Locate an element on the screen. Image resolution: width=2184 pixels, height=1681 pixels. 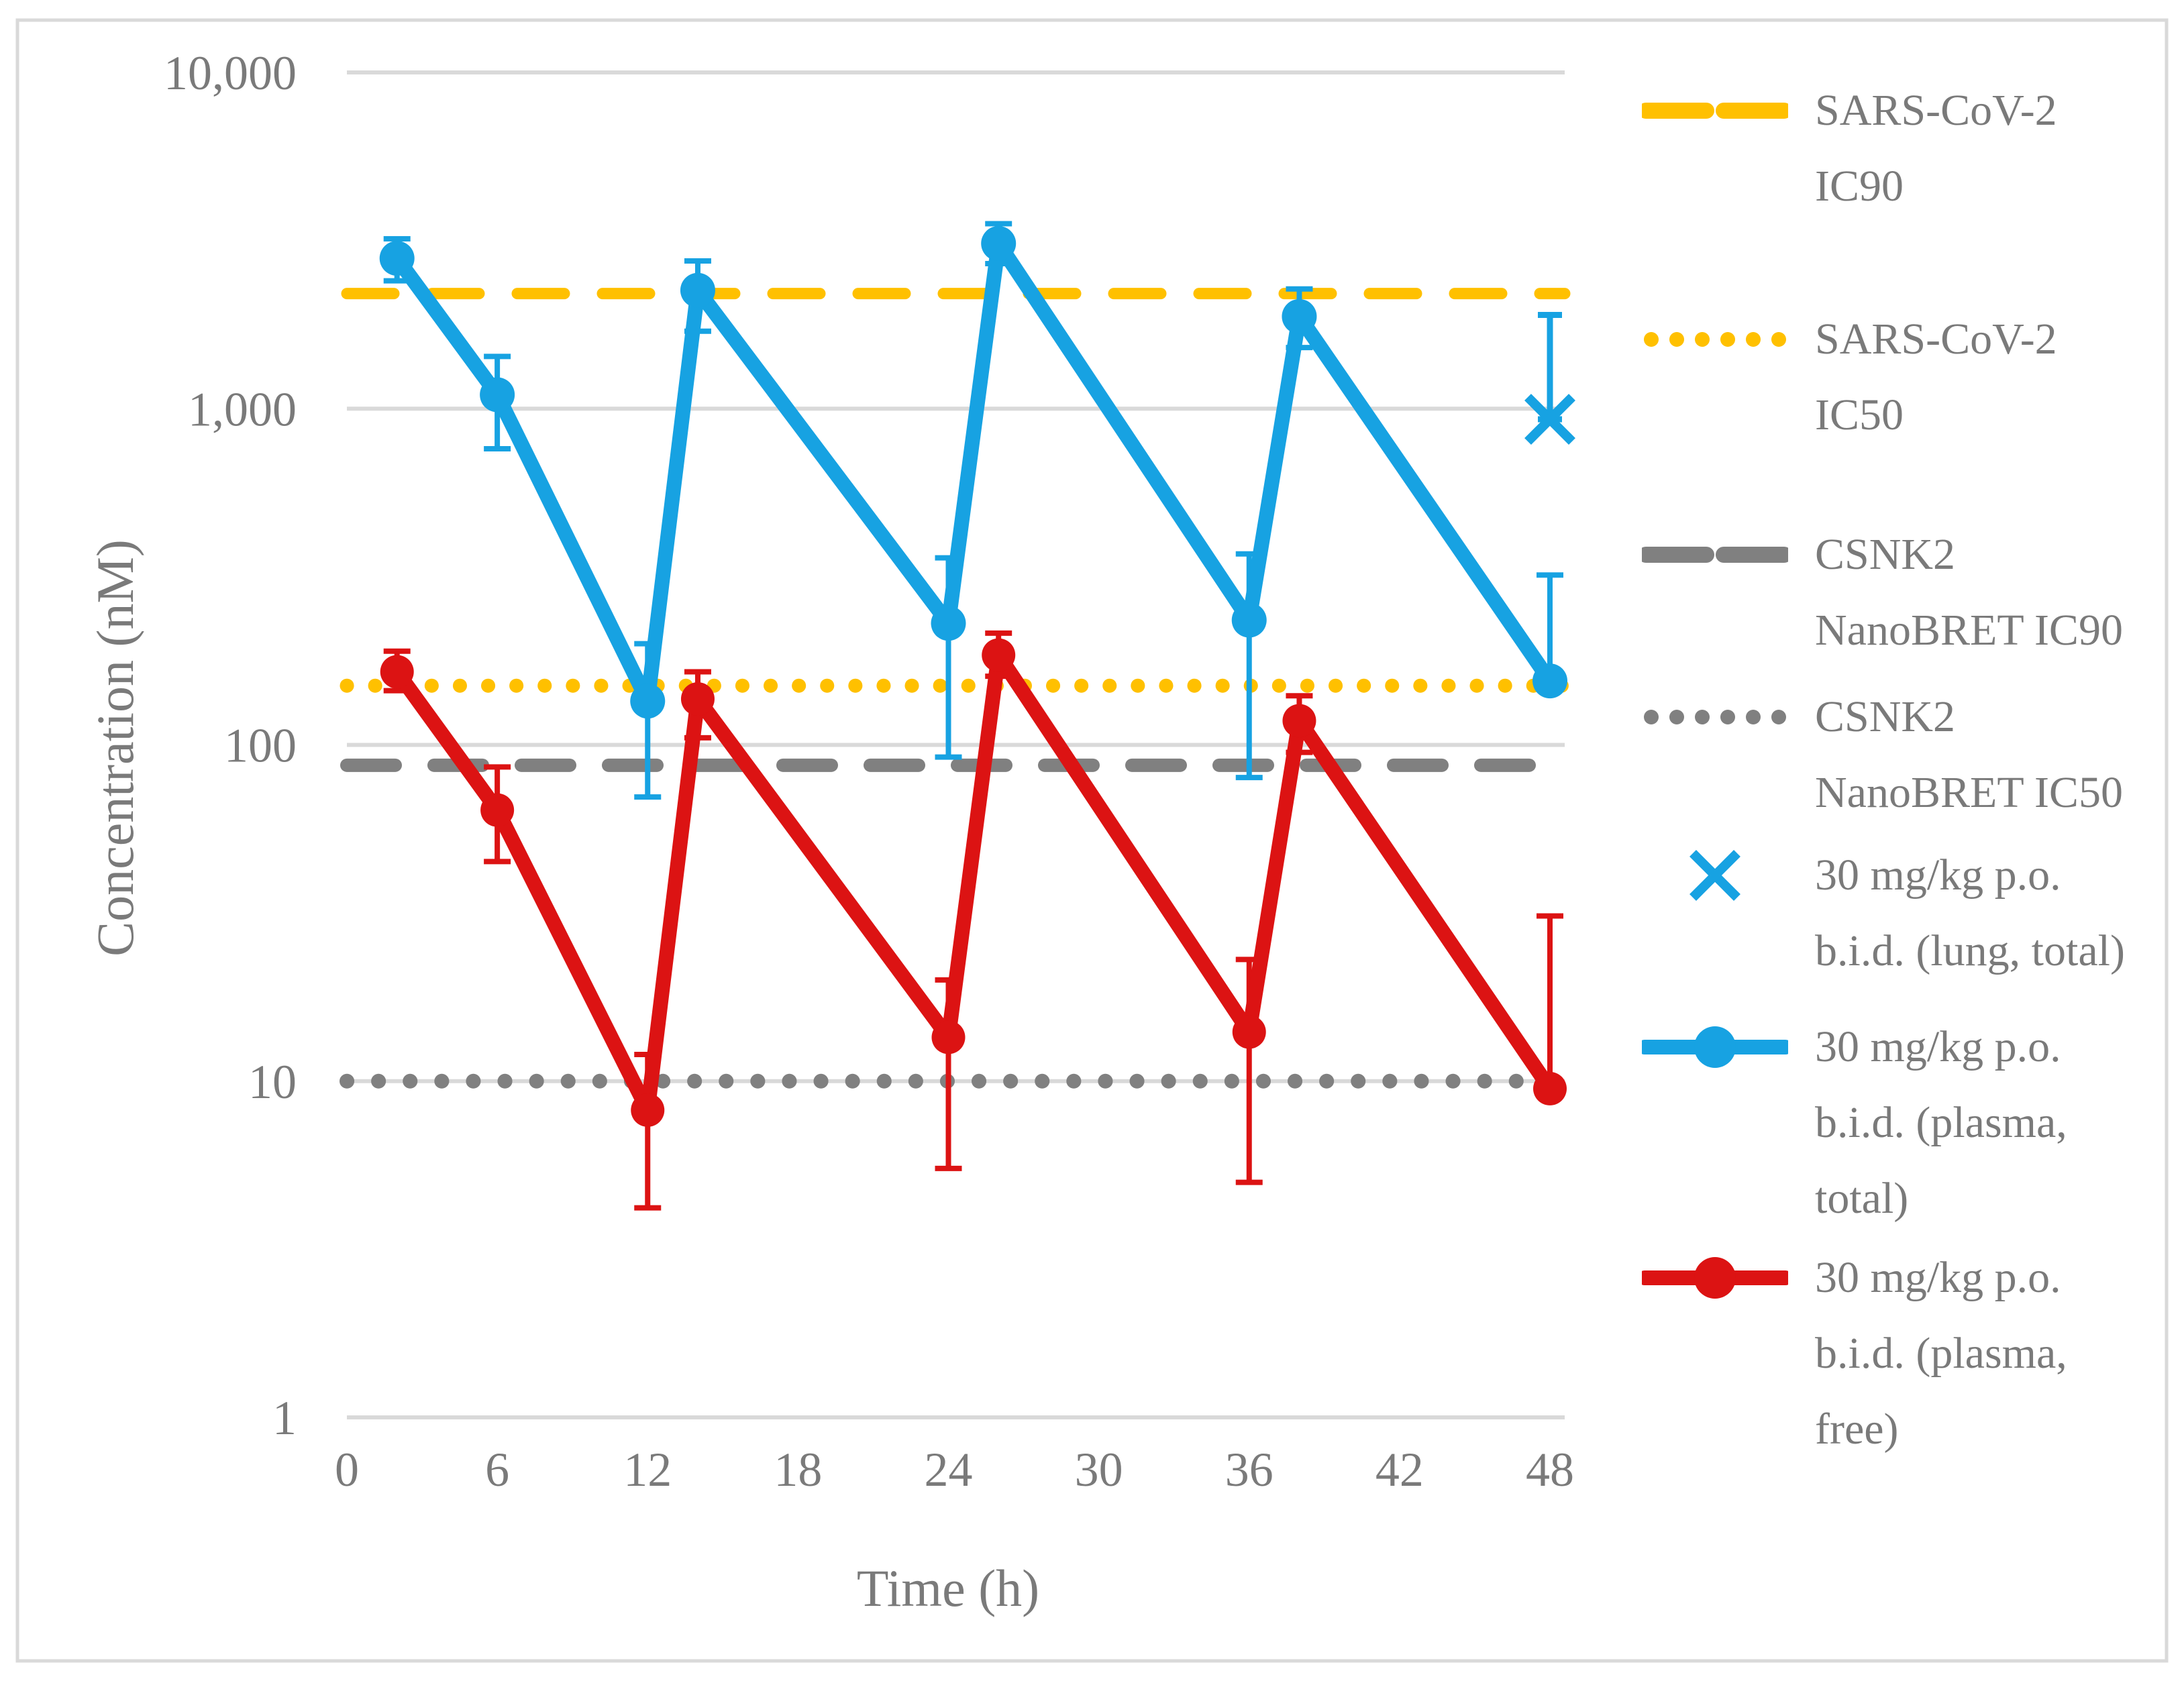
y-axis-title: Concentration (nM) is located at coordinates (115, 748).